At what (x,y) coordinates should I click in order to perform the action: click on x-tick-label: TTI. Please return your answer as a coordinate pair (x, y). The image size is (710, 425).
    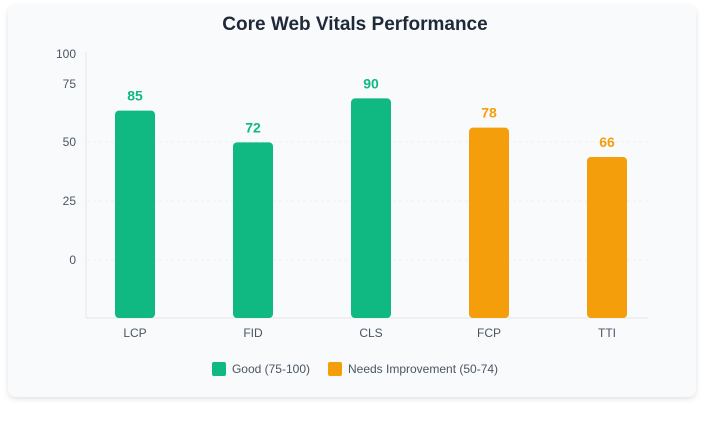
    Looking at the image, I should click on (607, 333).